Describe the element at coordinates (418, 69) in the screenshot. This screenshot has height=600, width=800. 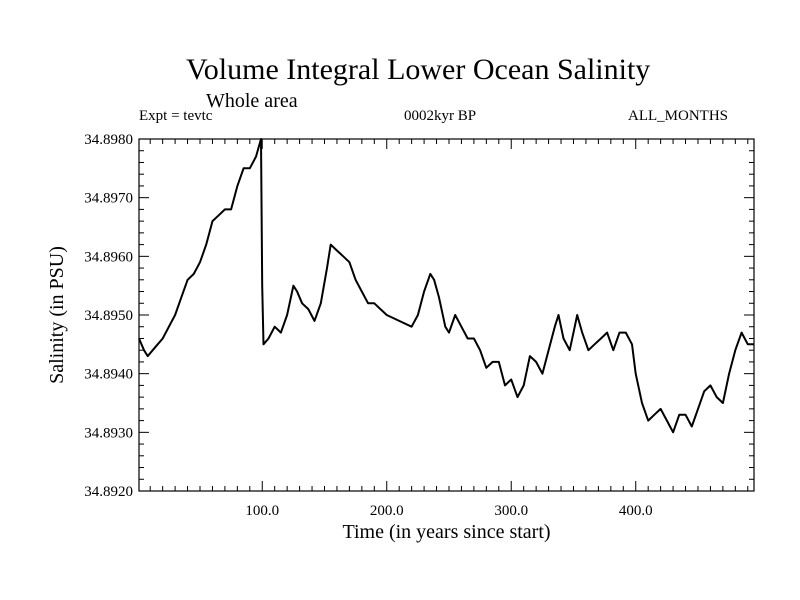
I see `chart-title: Volume Integral Lower Ocean Salinity` at that location.